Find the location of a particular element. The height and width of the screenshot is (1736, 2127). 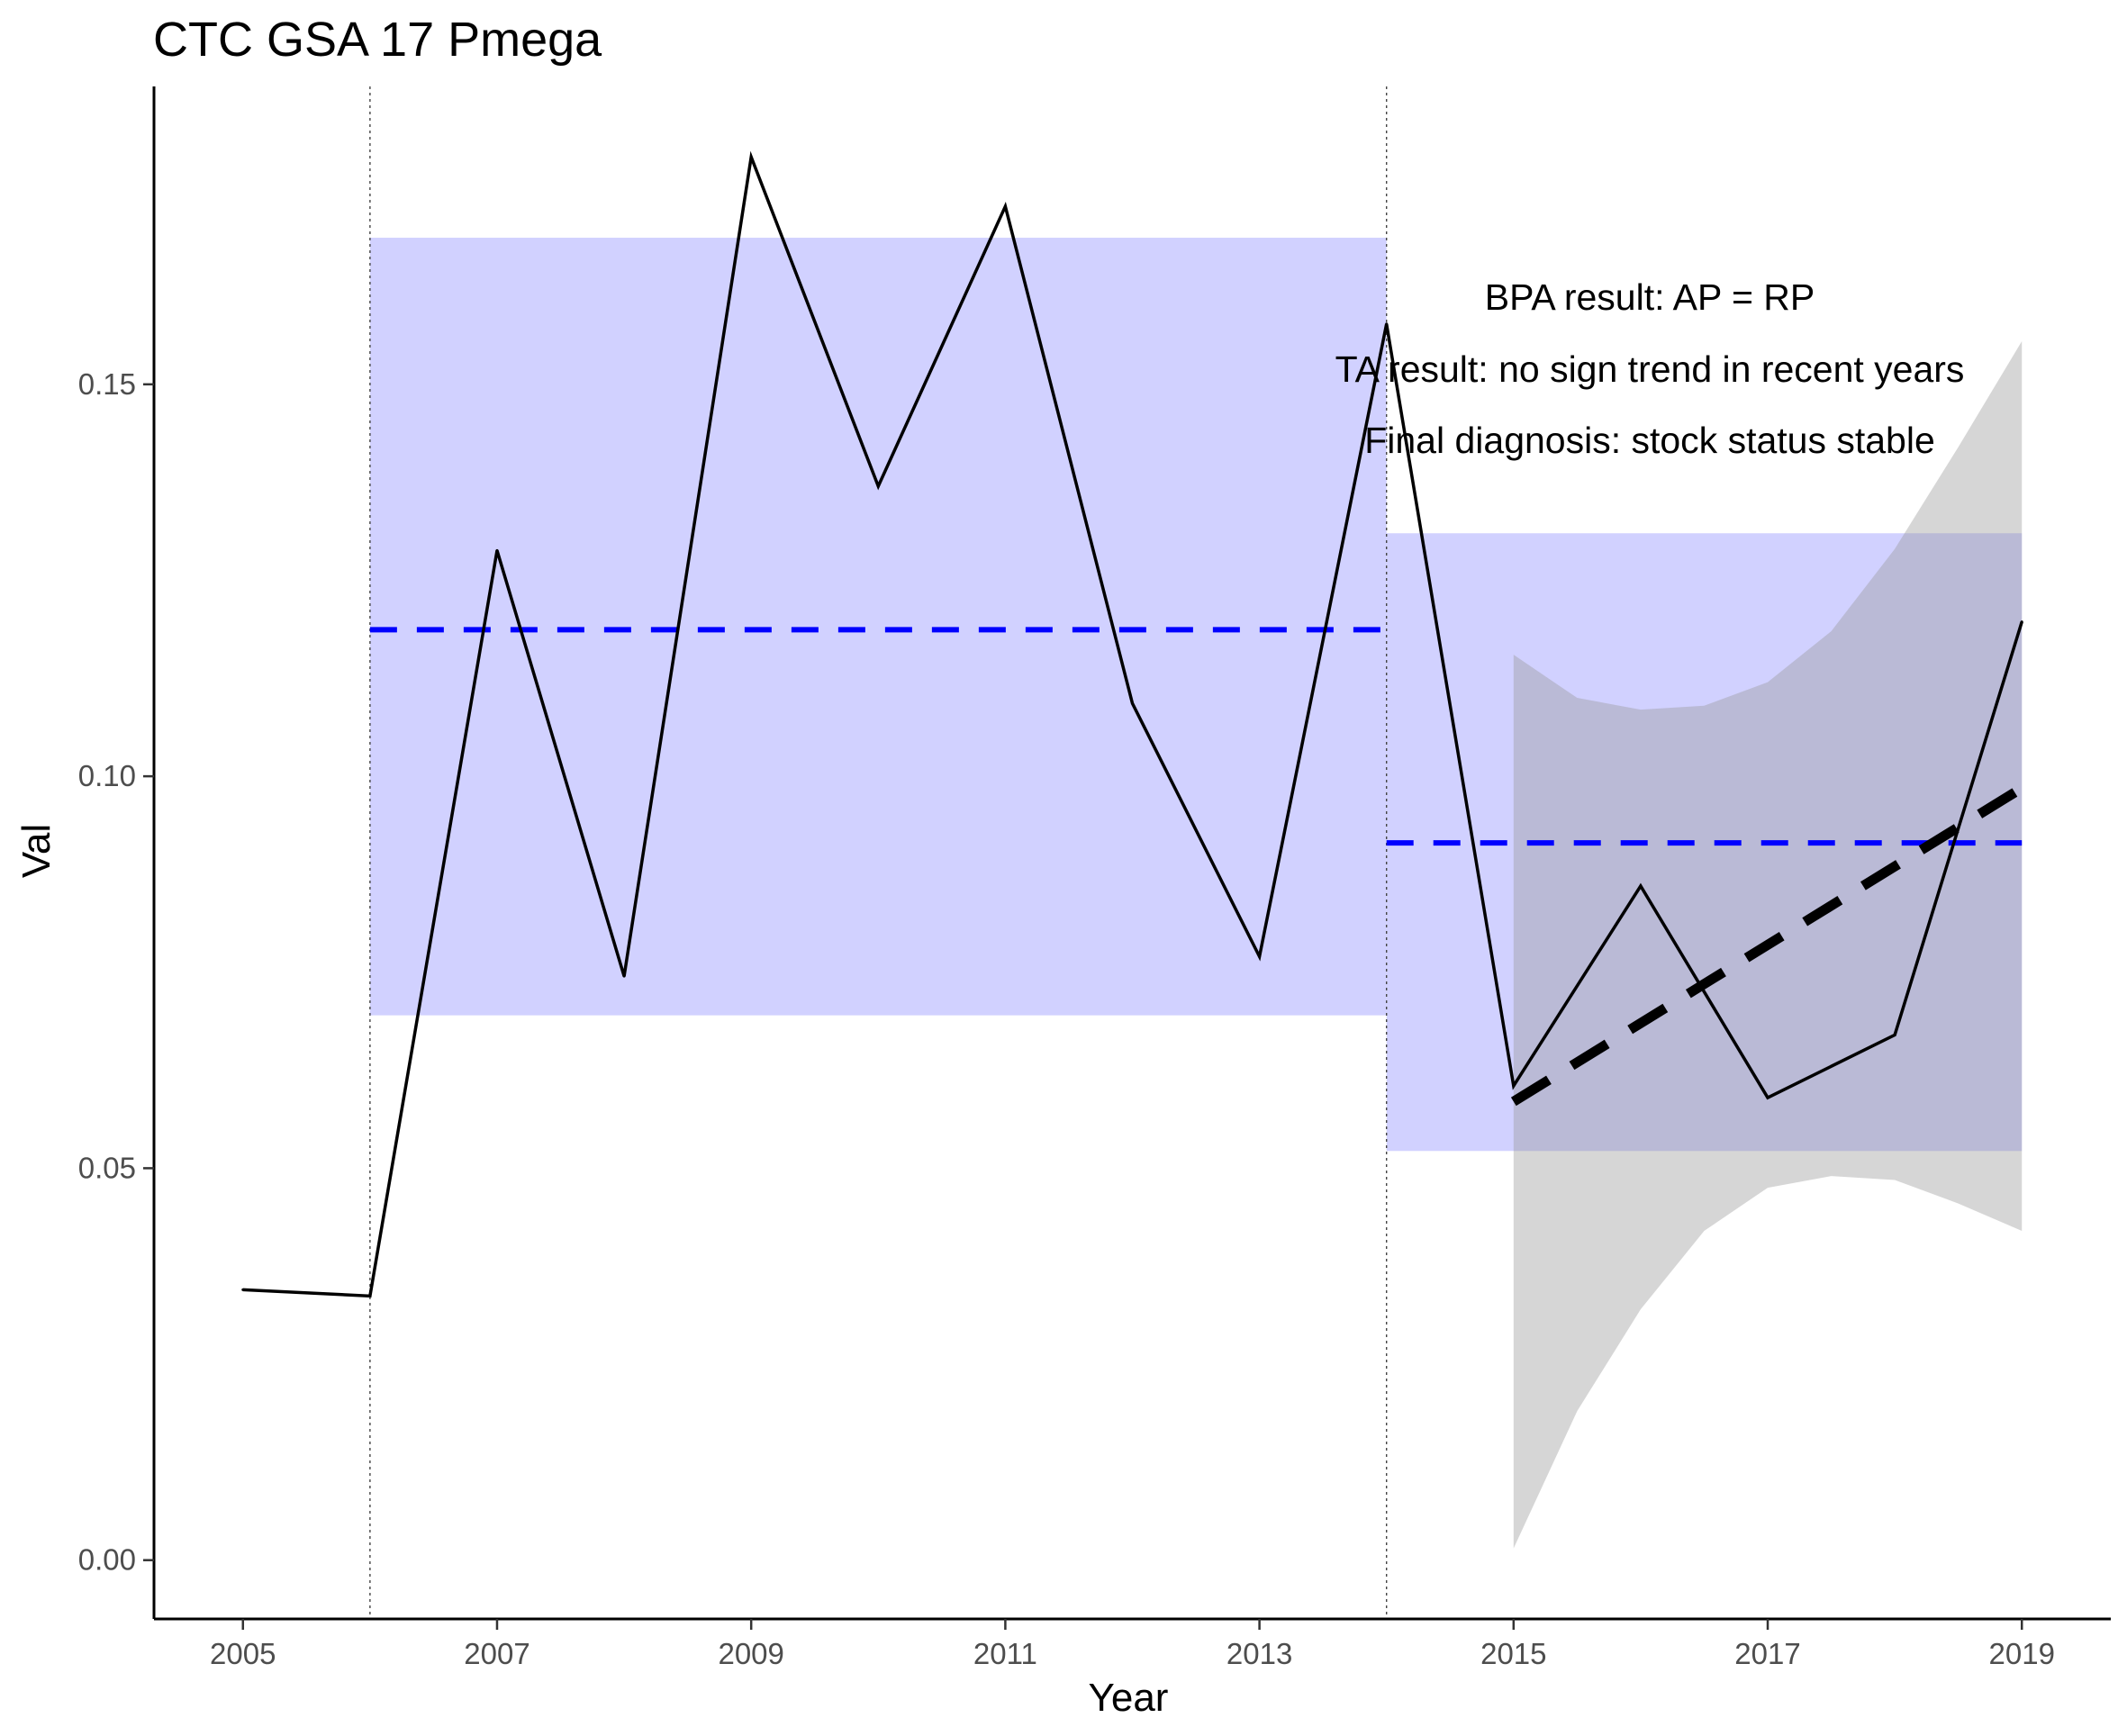

x-tick-label: 2015 is located at coordinates (1513, 1653).